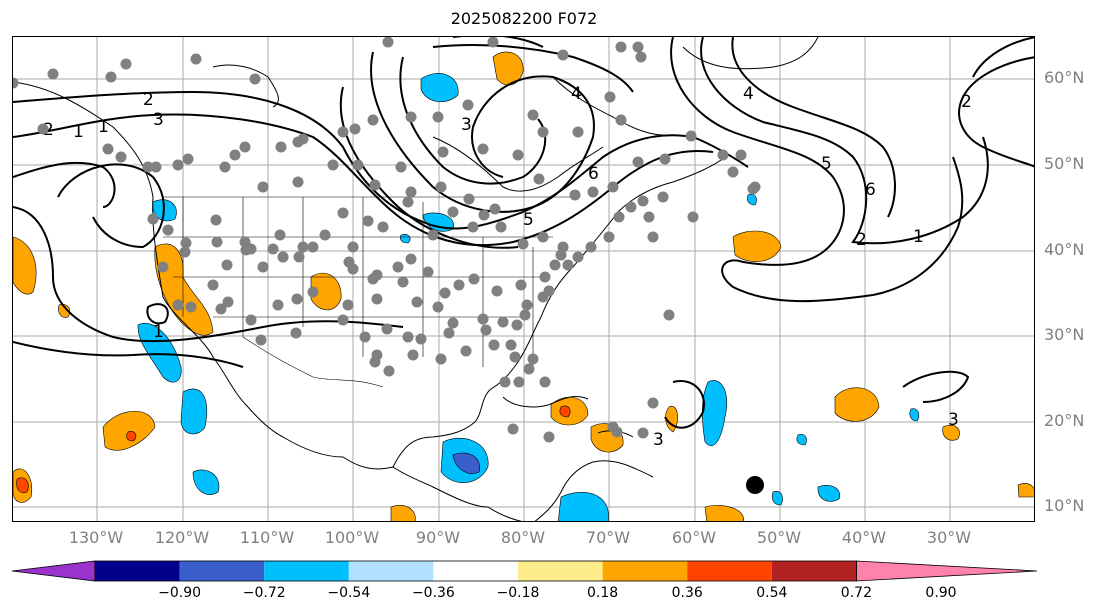  Describe the element at coordinates (870, 190) in the screenshot. I see `contour-label: 6` at that location.